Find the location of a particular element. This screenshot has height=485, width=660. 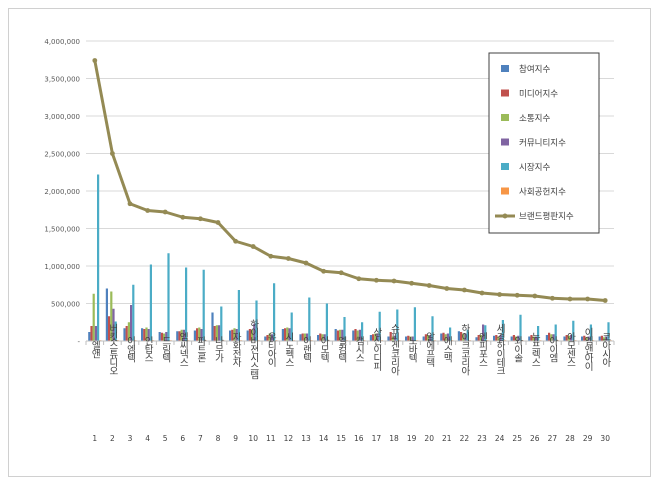

category-label: 시노펙스 is located at coordinates (288, 349).